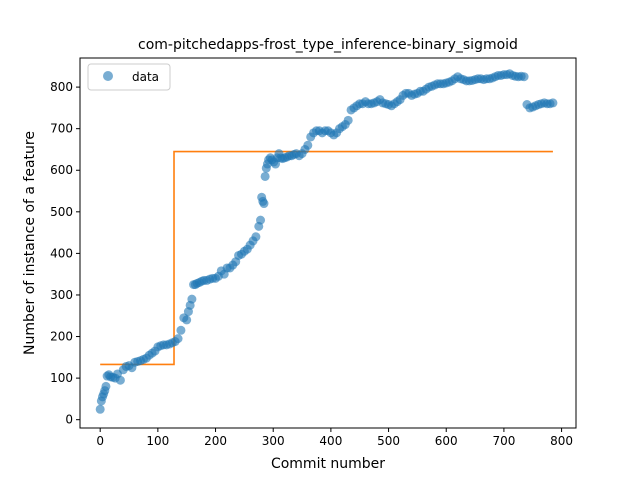 The width and height of the screenshot is (640, 480). What do you see at coordinates (61, 253) in the screenshot?
I see `y-tick-label: 400` at bounding box center [61, 253].